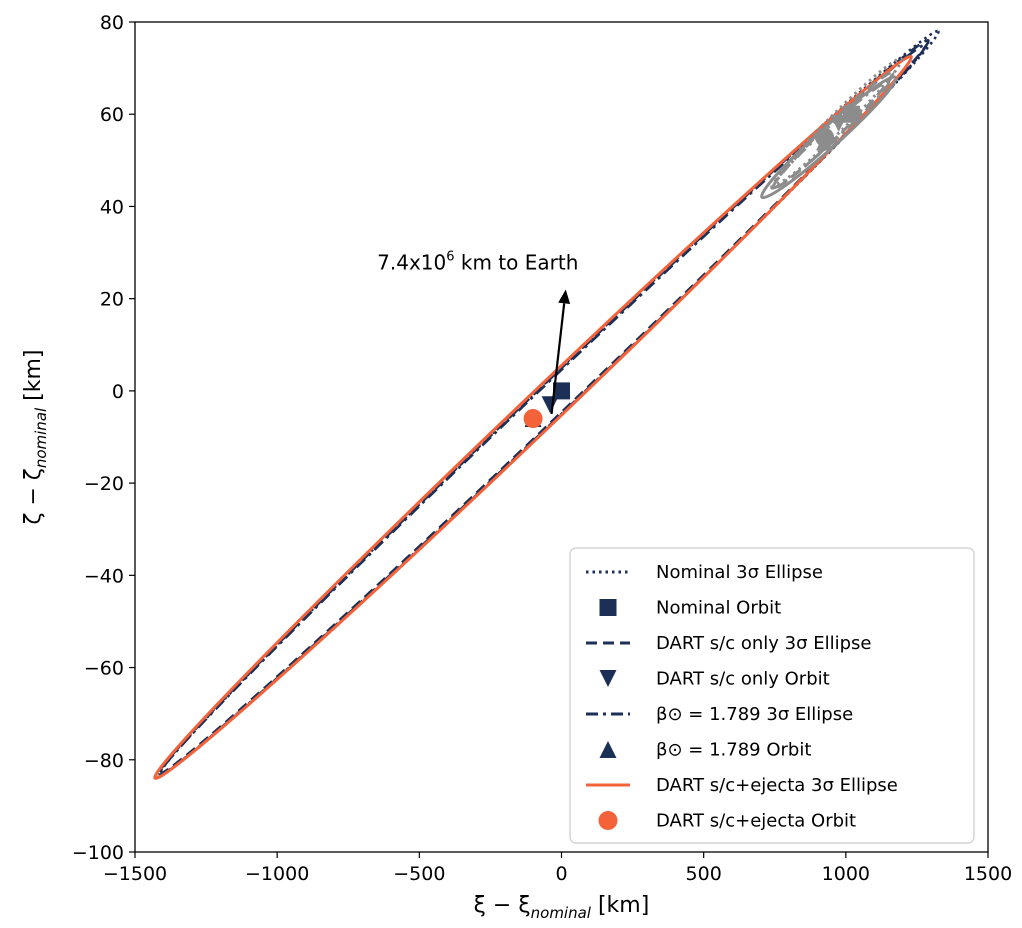 Image resolution: width=1022 pixels, height=928 pixels. Describe the element at coordinates (739, 572) in the screenshot. I see `legend-label: Nominal 3σ Ellipse` at that location.